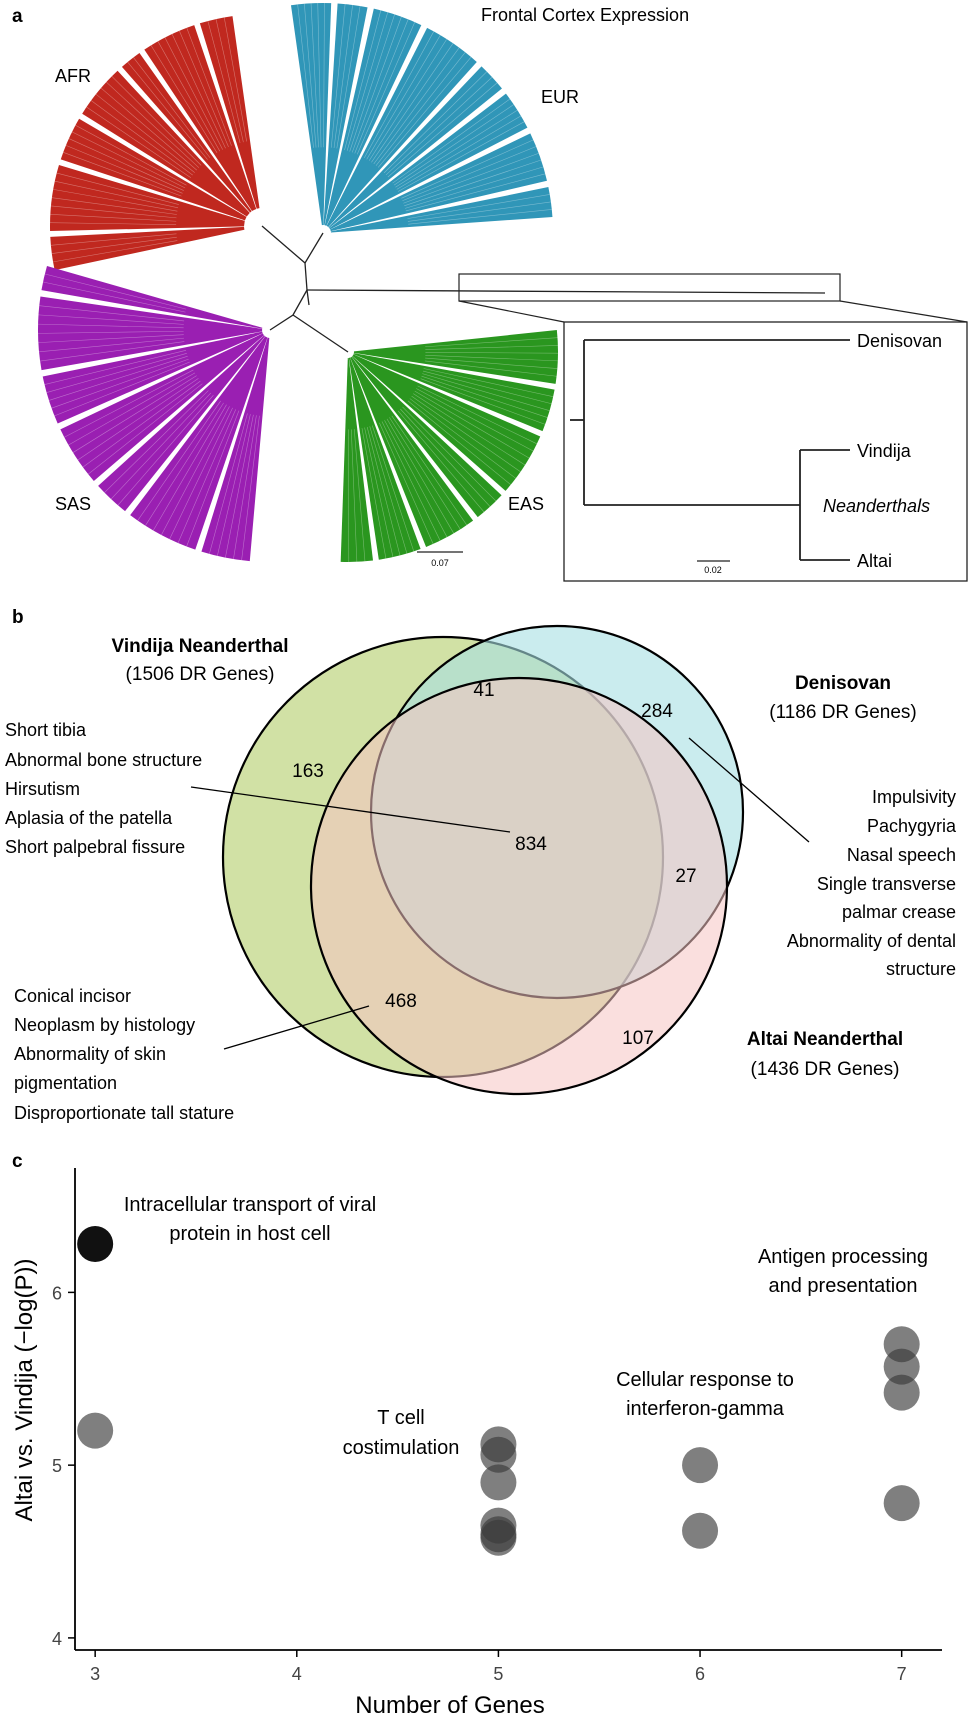 The width and height of the screenshot is (969, 1721). What do you see at coordinates (483, 860) in the screenshot?
I see `venn-diagram` at bounding box center [483, 860].